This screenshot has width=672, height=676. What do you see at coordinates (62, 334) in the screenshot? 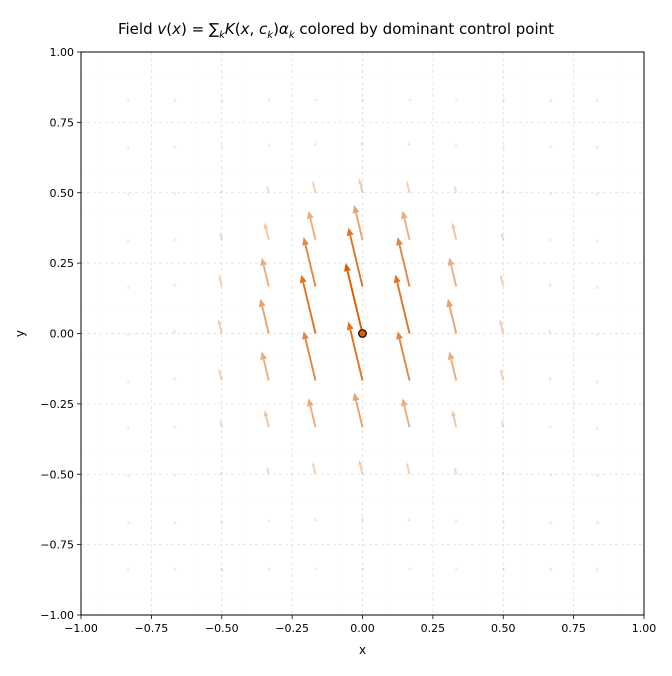
I see `y-tick-label: 0.00` at bounding box center [62, 334].